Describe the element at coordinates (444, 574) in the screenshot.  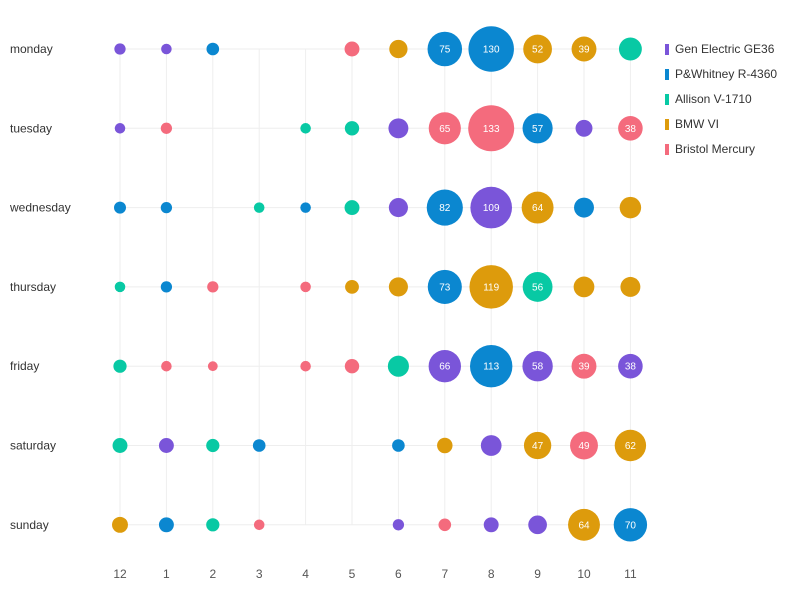
I see `hour-tick-7: 7` at that location.